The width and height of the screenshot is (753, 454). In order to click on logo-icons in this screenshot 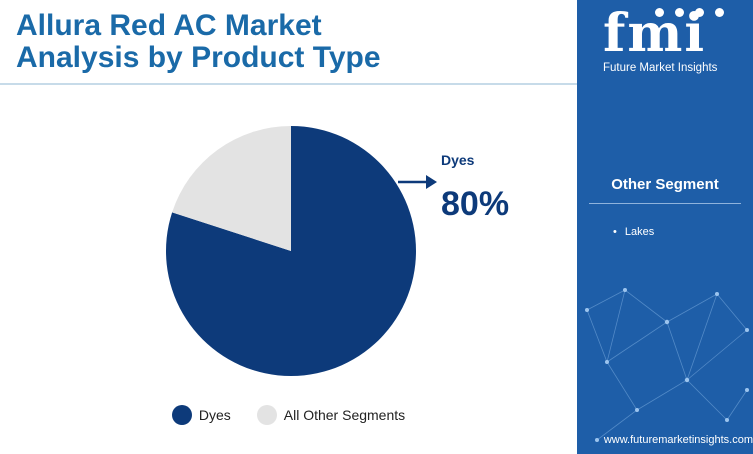, I will do `click(689, 12)`.